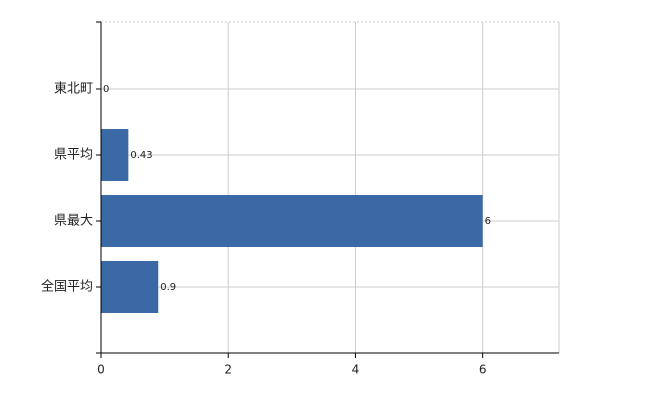 The width and height of the screenshot is (650, 400). I want to click on x-tick-label: 0, so click(101, 370).